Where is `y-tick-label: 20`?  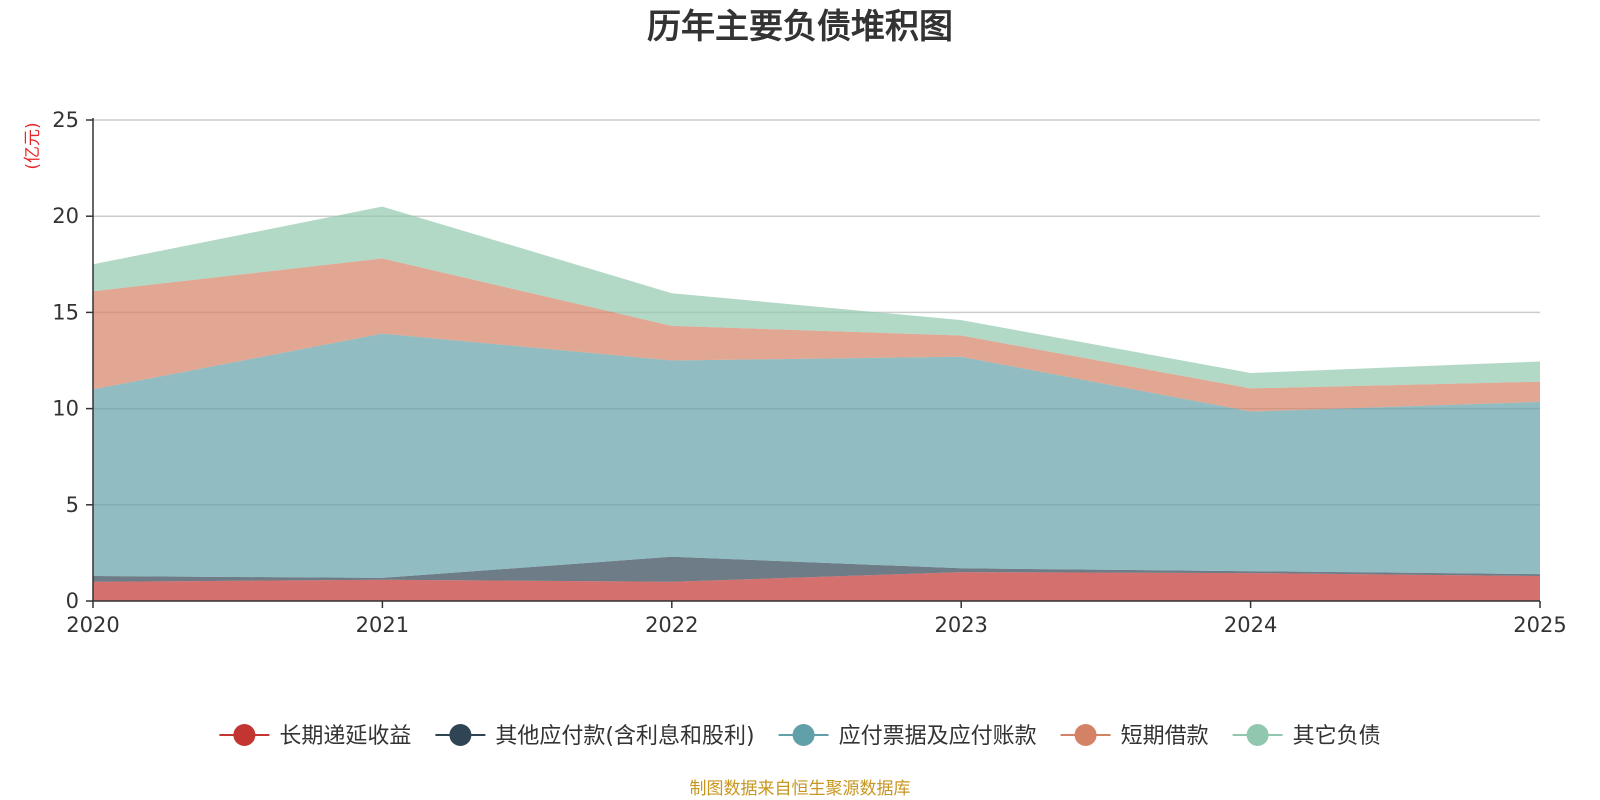
y-tick-label: 20 is located at coordinates (65, 216).